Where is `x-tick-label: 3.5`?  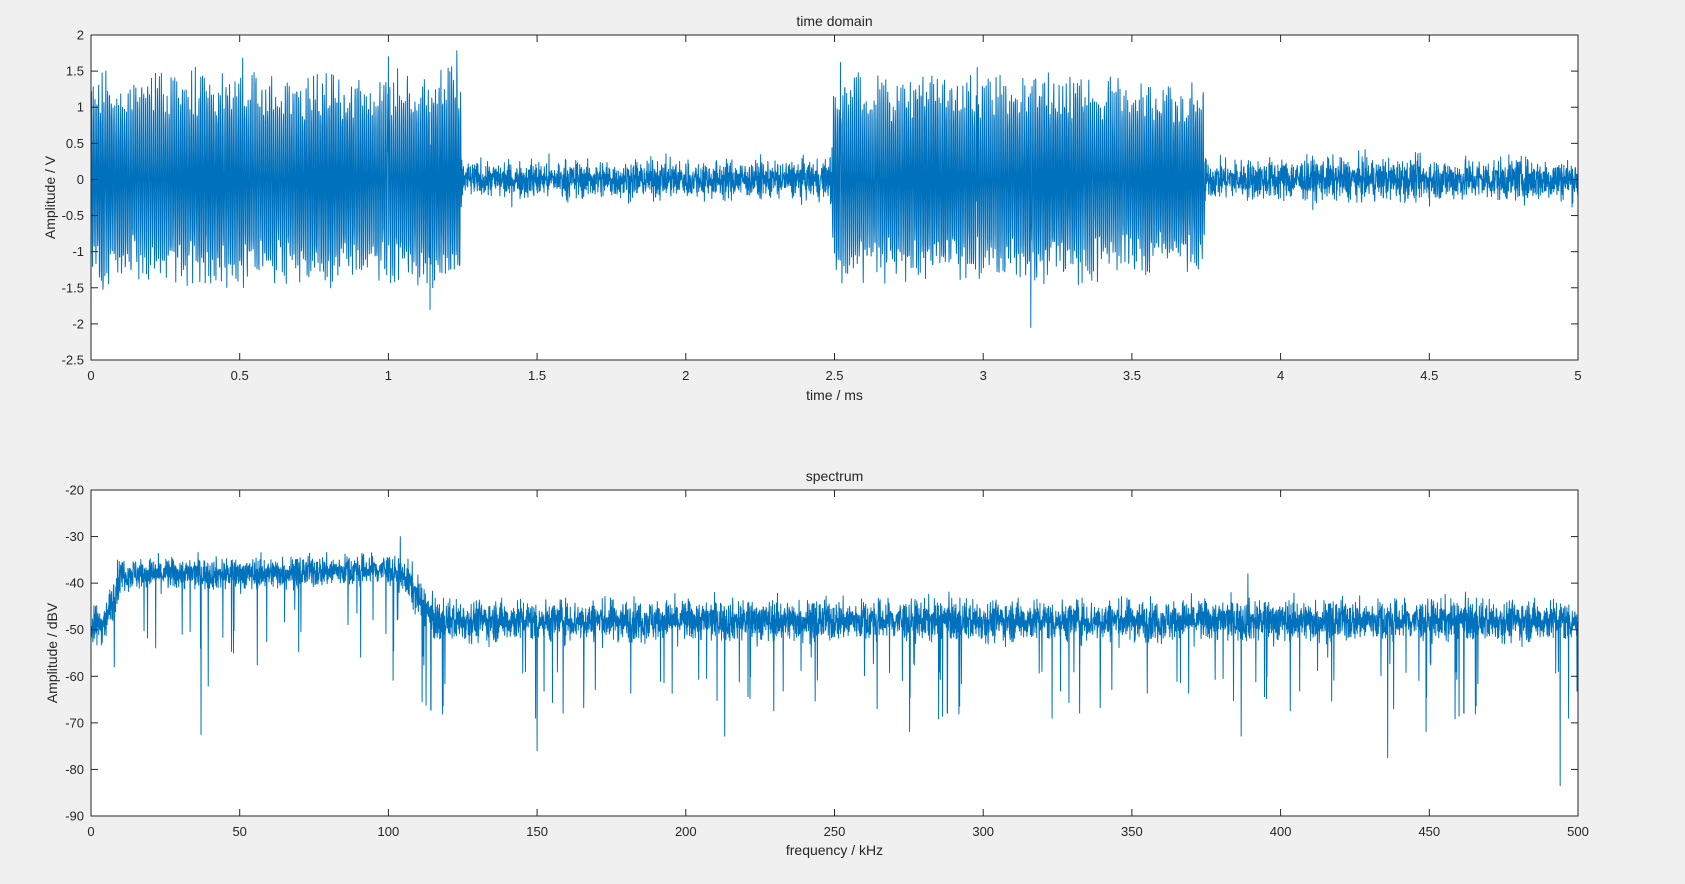
x-tick-label: 3.5 is located at coordinates (1132, 375).